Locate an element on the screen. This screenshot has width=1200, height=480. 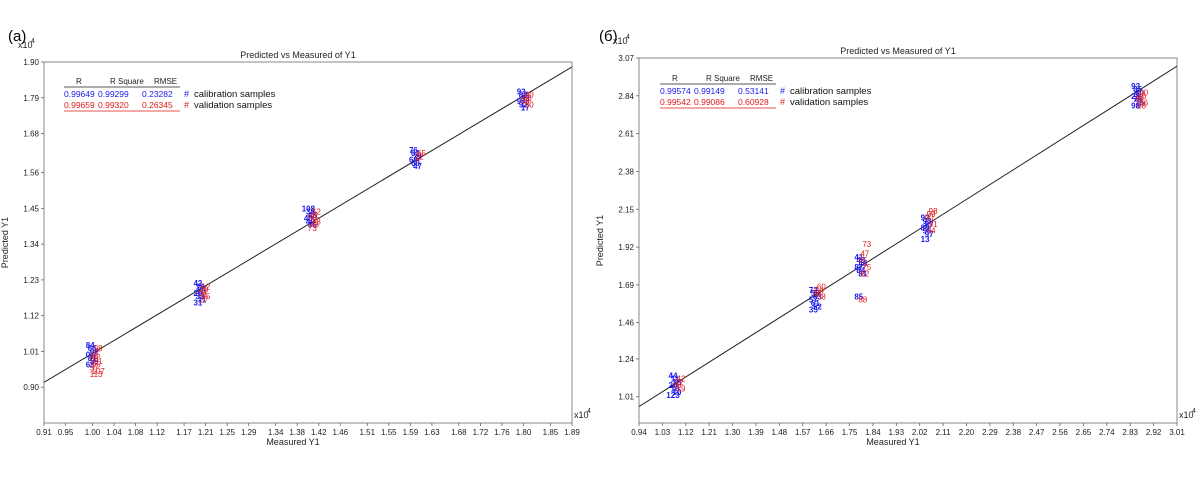
calibration-point: 48 is located at coordinates (860, 260).